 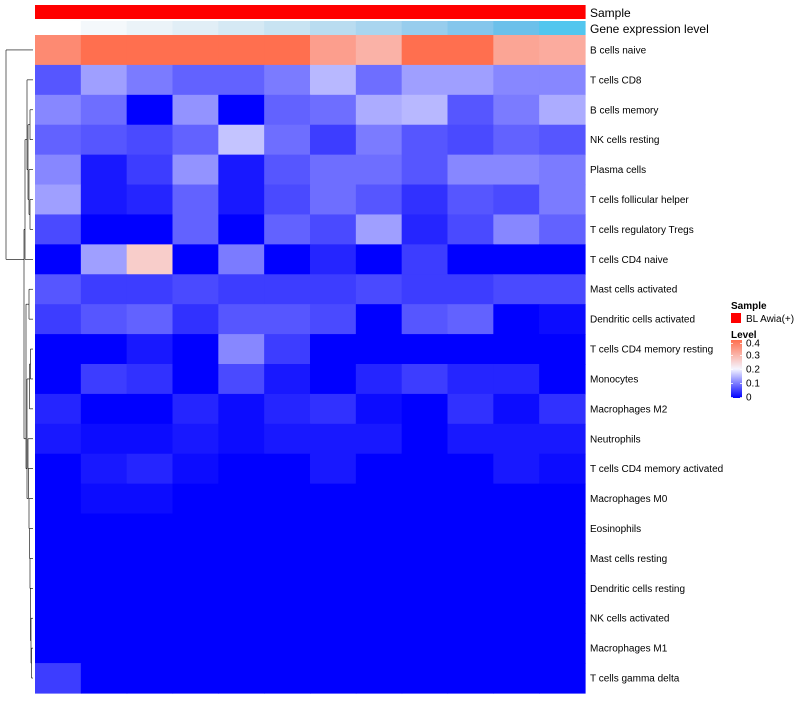 I want to click on legend-color-bar, so click(x=736, y=369).